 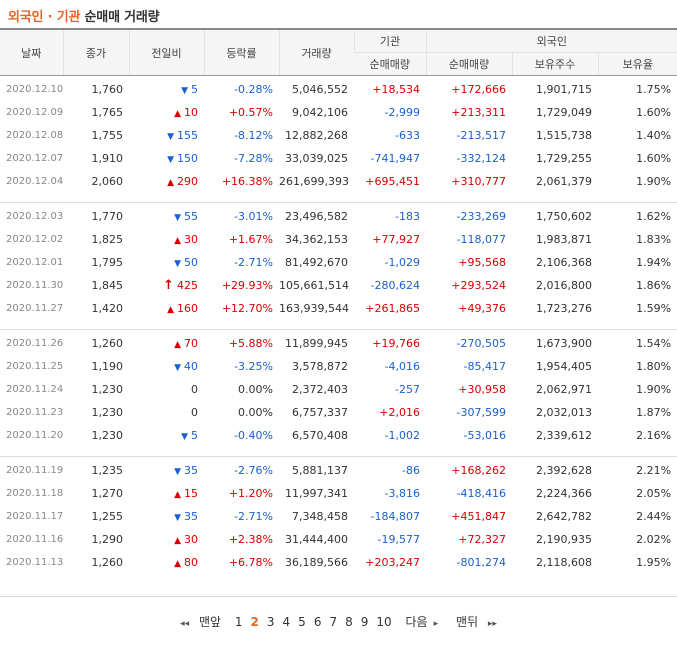 I want to click on page-link-6: 6, so click(x=317, y=622).